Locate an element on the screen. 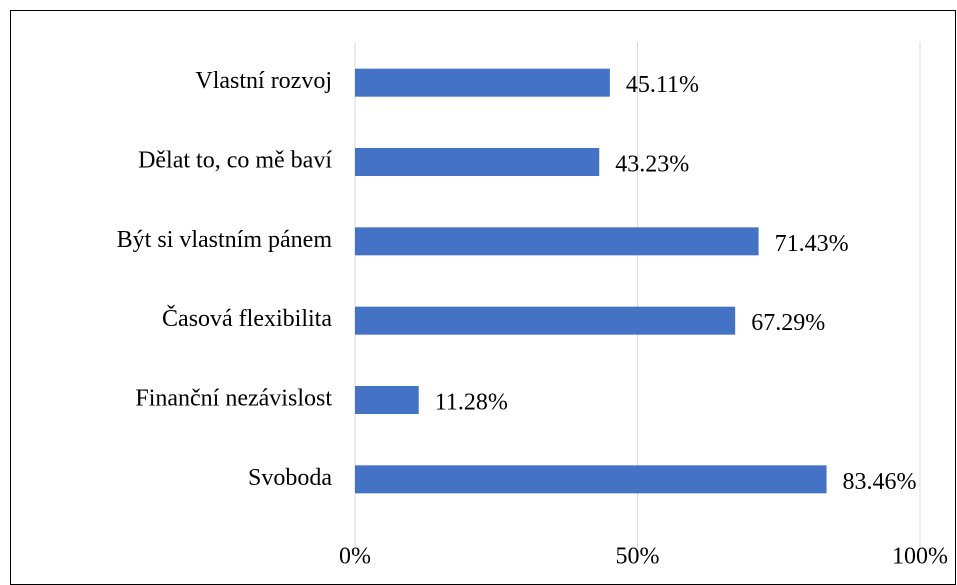 The width and height of the screenshot is (957, 585). y-tick-label: Svoboda is located at coordinates (290, 478).